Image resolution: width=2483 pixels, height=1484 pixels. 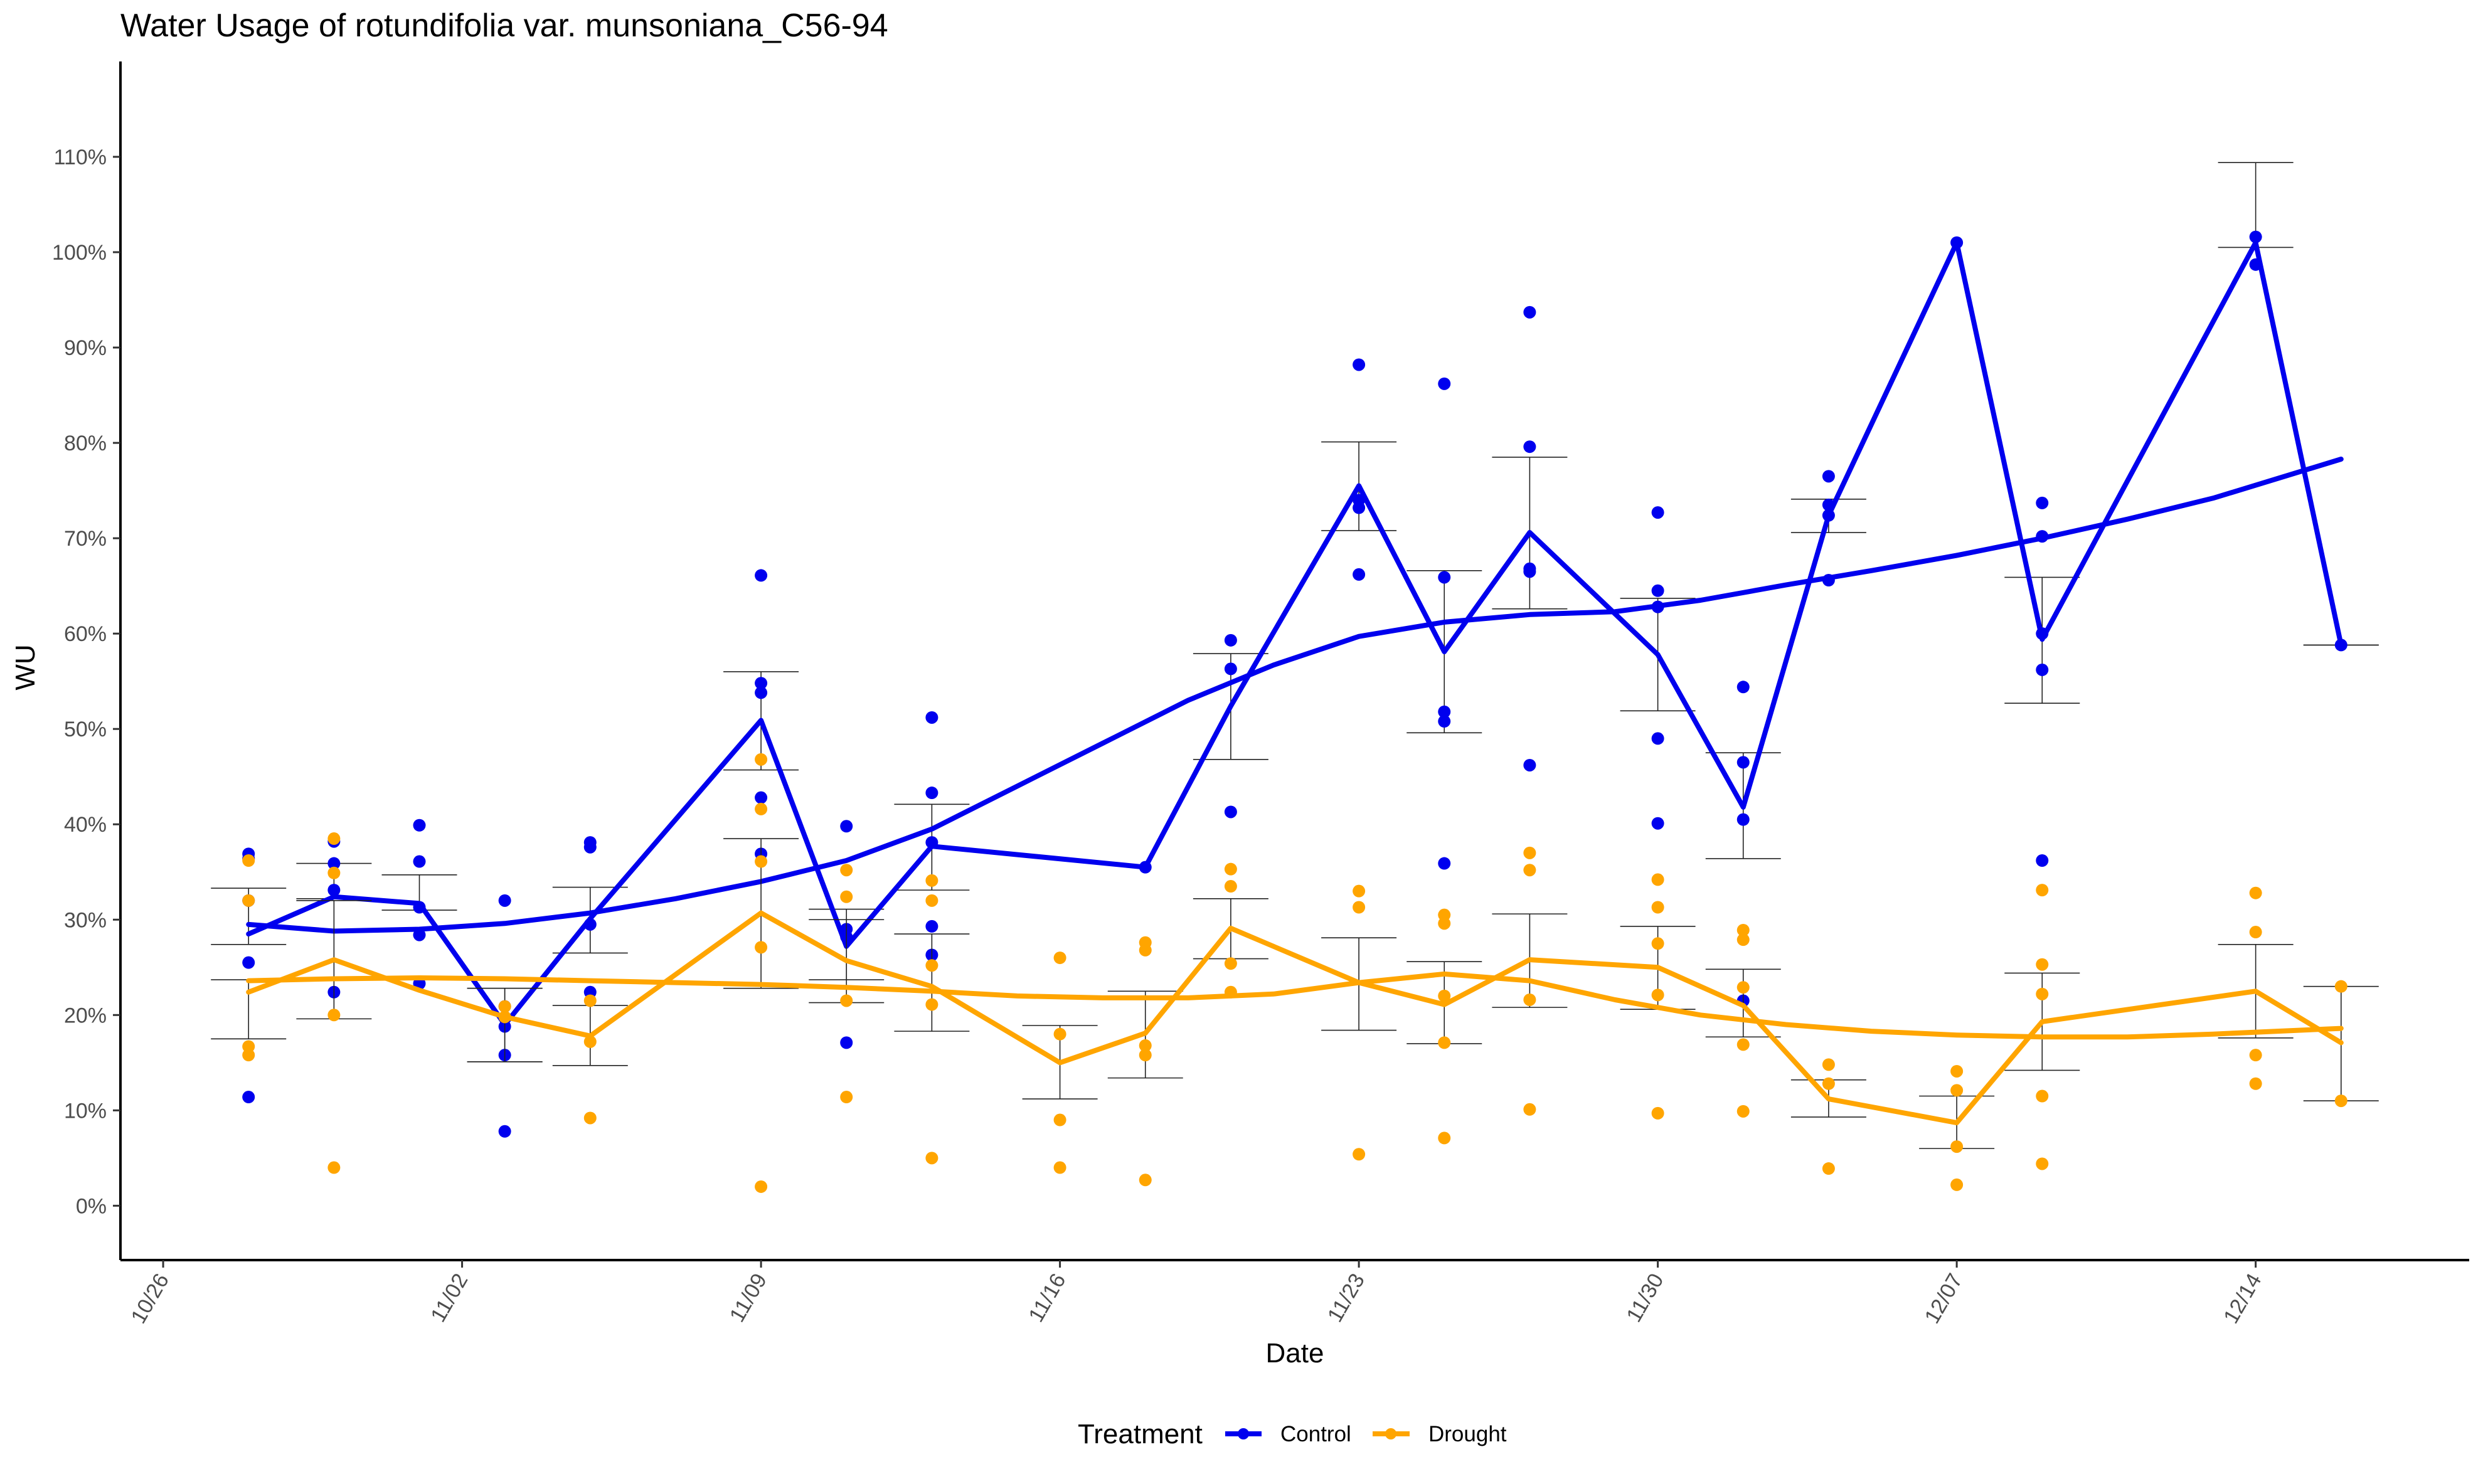 I want to click on y-tick-label: 60%, so click(x=85, y=634).